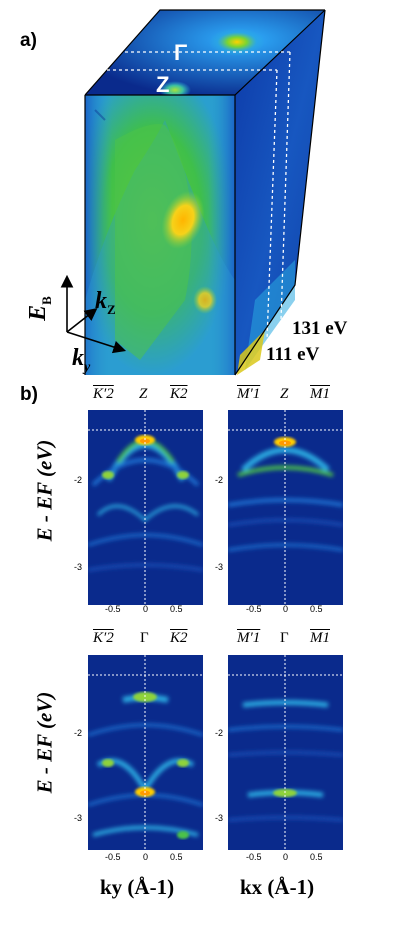 Image resolution: width=400 pixels, height=926 pixels. What do you see at coordinates (285, 752) in the screenshot?
I see `band-map-row2-right` at bounding box center [285, 752].